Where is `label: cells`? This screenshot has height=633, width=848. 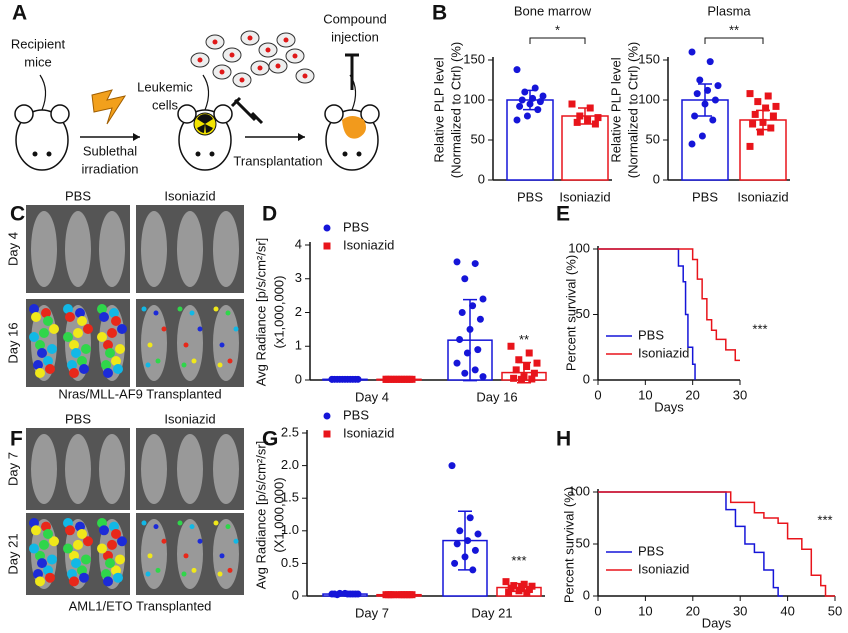 label: cells is located at coordinates (165, 104).